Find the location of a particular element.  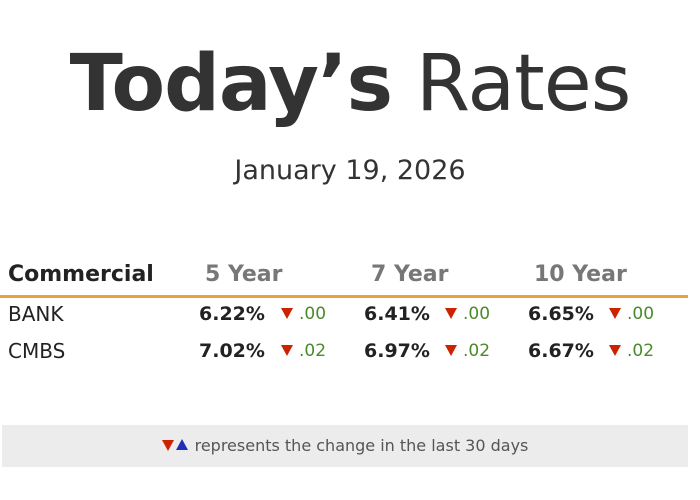

rate-value: 6.22% is located at coordinates (232, 314).